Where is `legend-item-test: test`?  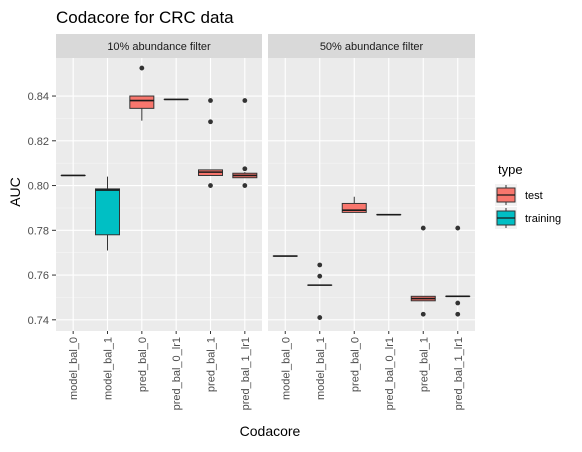 legend-item-test: test is located at coordinates (519, 195).